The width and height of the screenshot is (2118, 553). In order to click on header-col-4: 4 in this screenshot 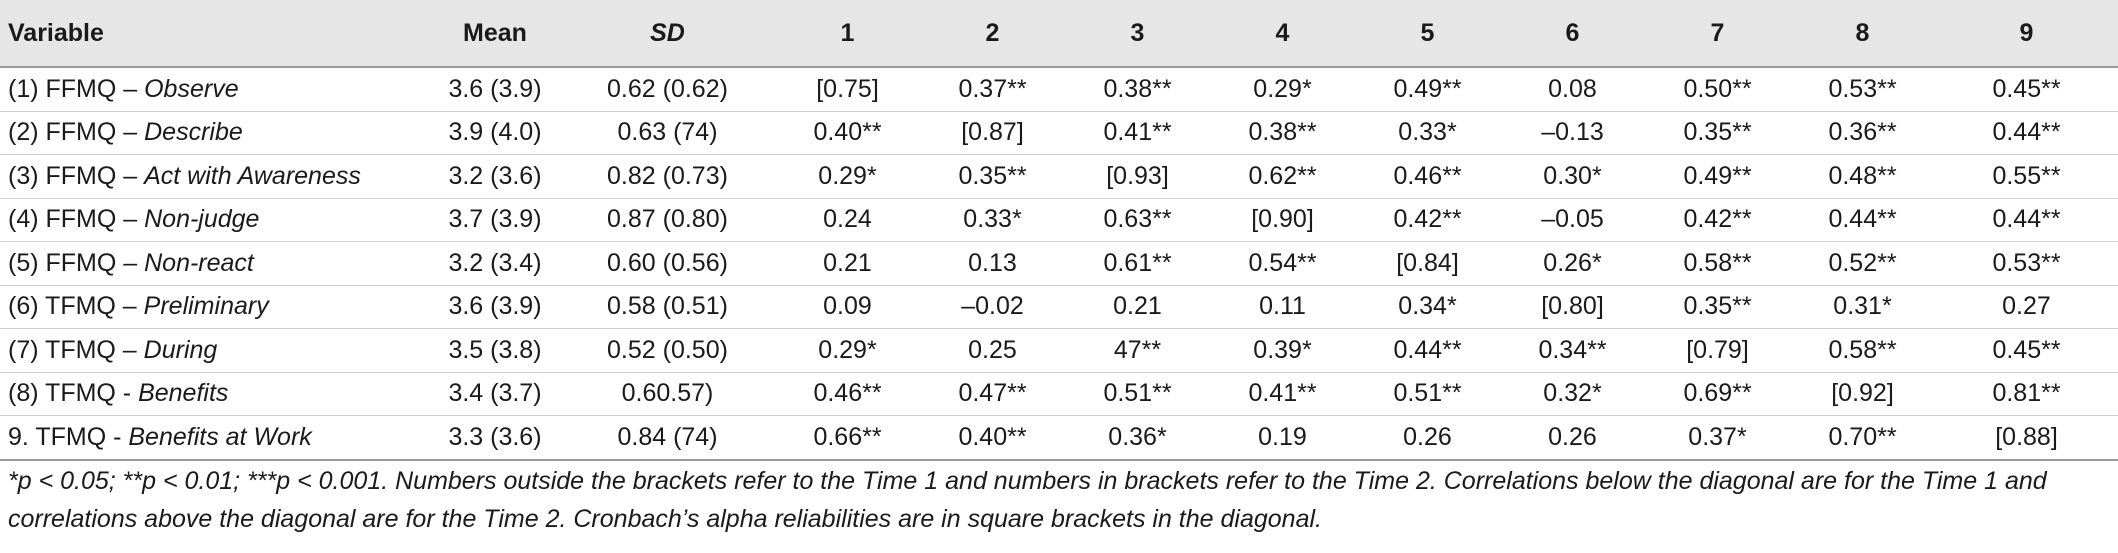, I will do `click(1282, 34)`.